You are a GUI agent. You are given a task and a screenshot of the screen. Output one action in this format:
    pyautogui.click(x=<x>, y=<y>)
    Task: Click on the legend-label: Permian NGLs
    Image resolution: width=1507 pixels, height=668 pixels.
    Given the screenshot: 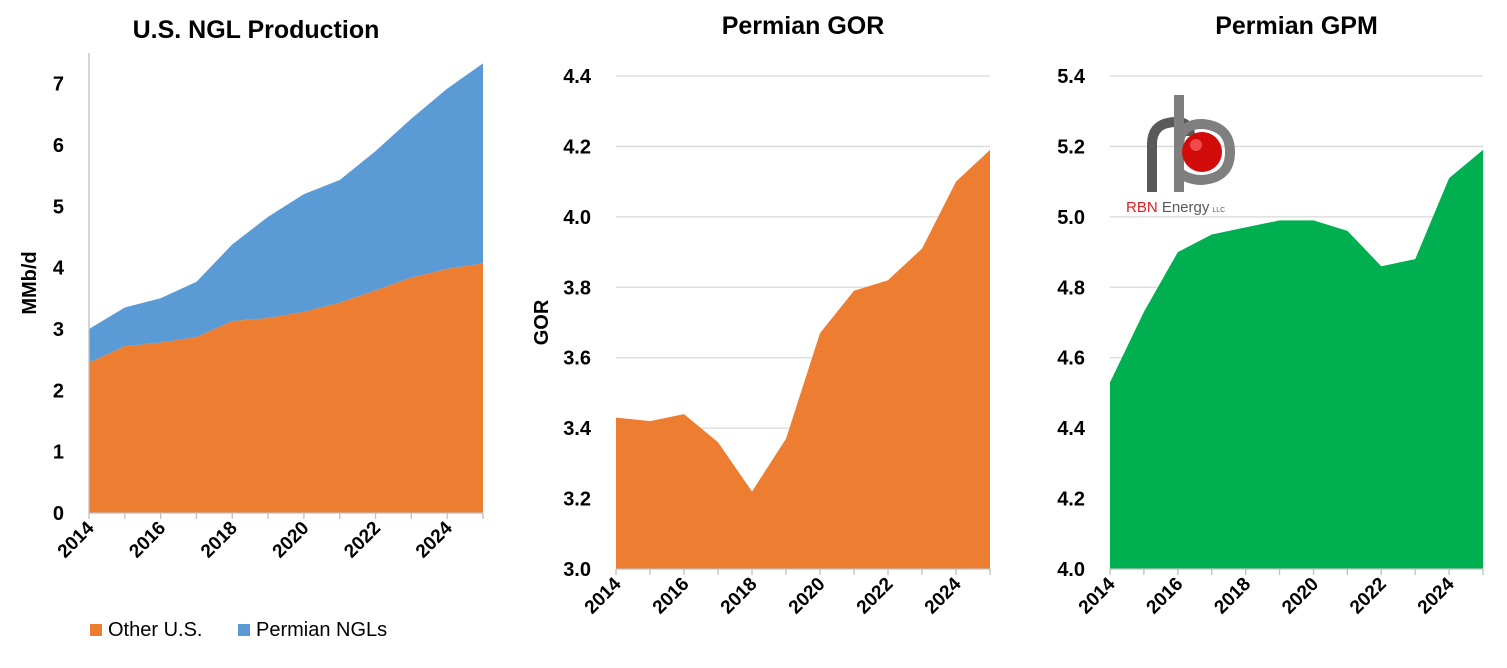 What is the action you would take?
    pyautogui.click(x=321, y=630)
    